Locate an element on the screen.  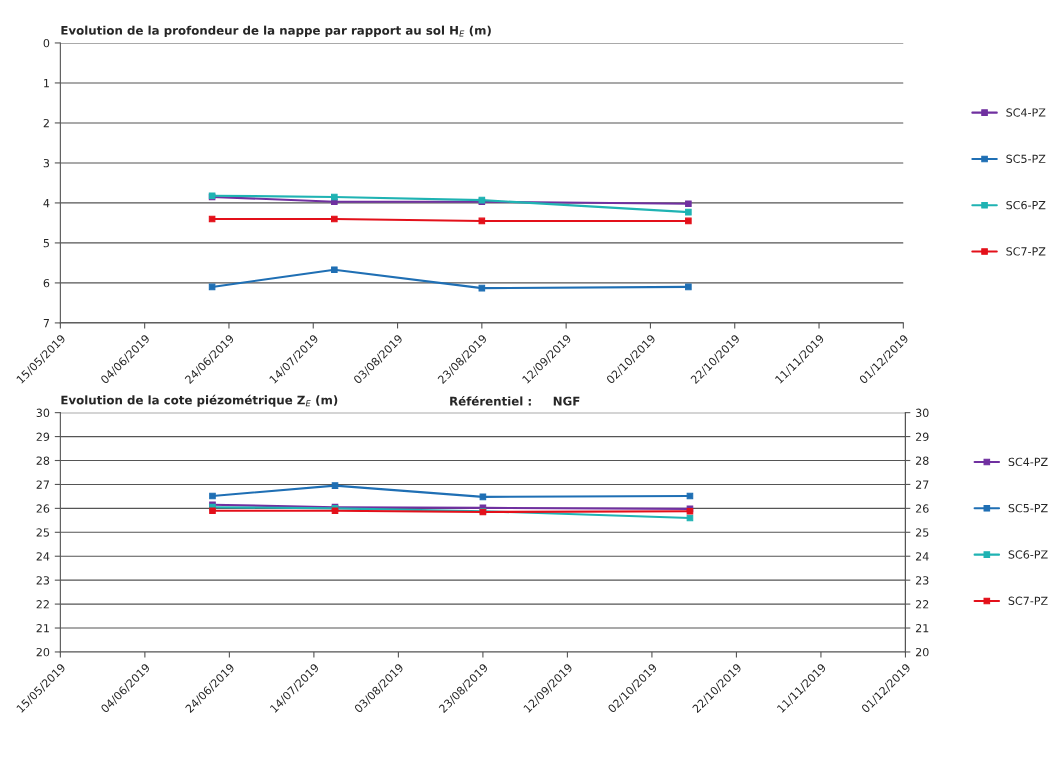
text: Référentiel : NGF is located at coordinates (515, 400).